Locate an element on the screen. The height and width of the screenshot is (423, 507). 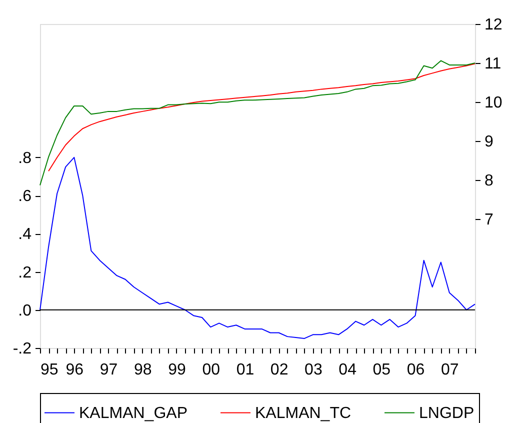
x-tick-label: 95 is located at coordinates (49, 370).